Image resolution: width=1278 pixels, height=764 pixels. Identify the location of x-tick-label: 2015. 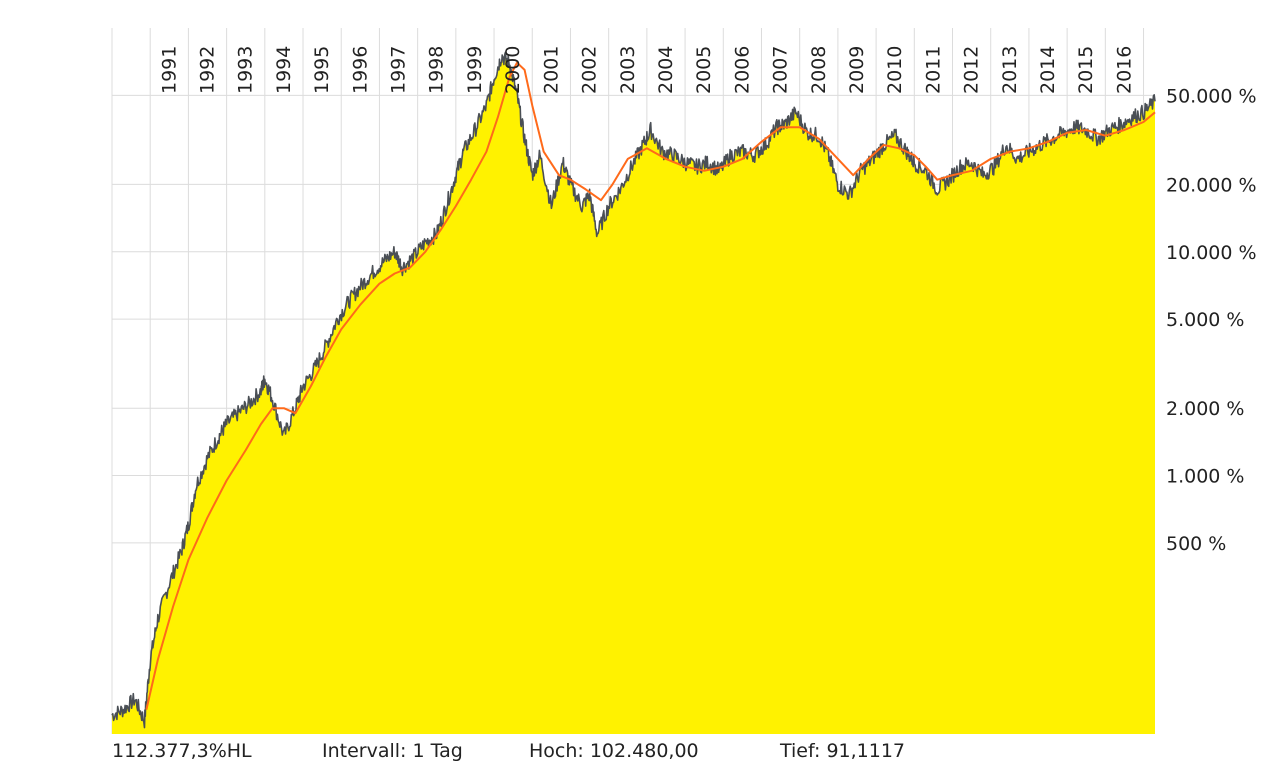
(1086, 70).